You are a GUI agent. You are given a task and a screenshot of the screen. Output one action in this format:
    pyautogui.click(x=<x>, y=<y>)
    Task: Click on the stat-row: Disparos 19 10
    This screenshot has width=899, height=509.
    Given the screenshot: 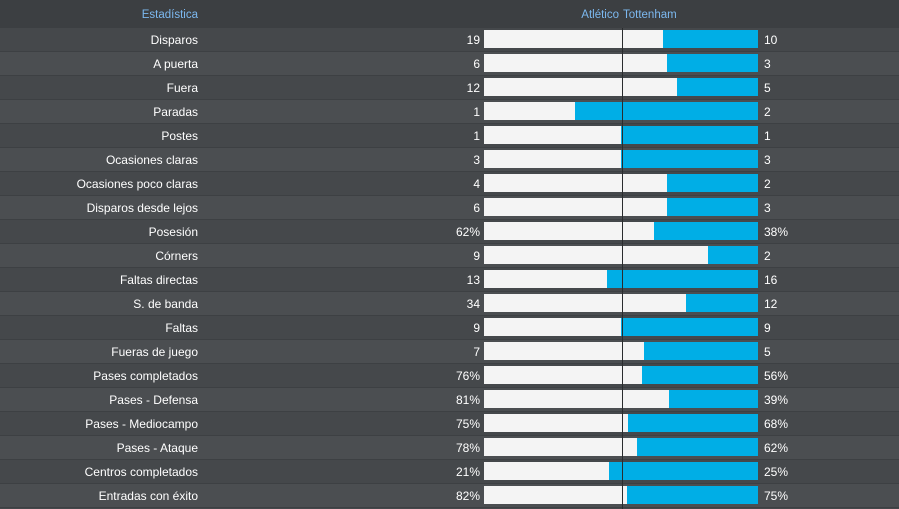 What is the action you would take?
    pyautogui.click(x=449, y=40)
    